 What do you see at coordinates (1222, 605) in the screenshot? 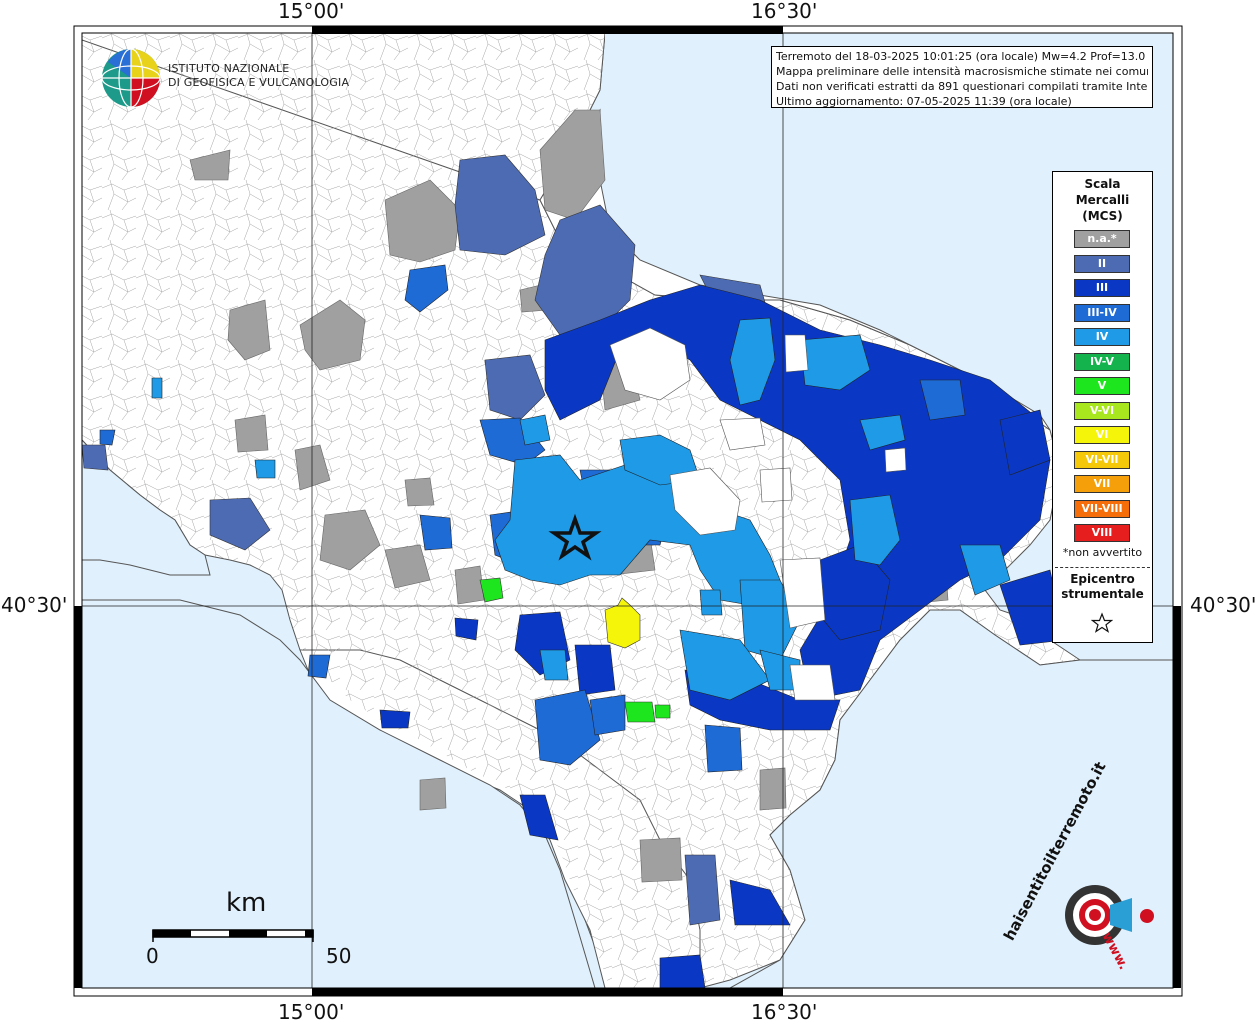
I see `lat-label-right: 40°30'` at bounding box center [1222, 605].